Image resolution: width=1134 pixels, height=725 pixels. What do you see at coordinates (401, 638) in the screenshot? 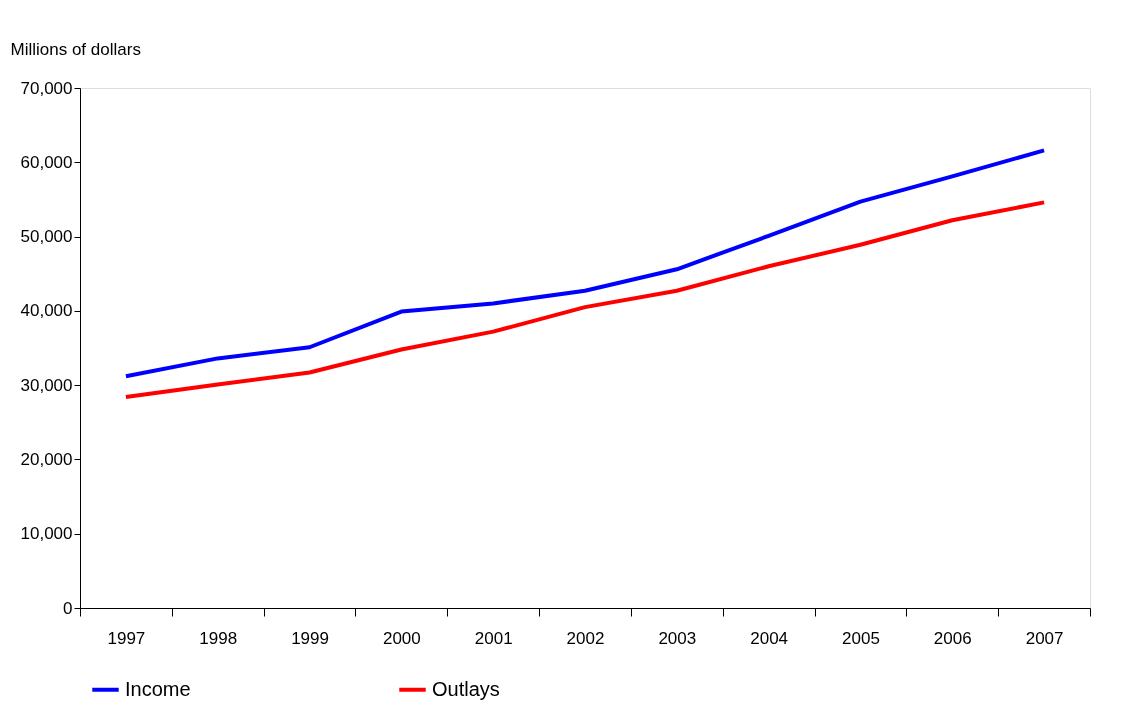
I see `x-tick-label: 2000` at bounding box center [401, 638].